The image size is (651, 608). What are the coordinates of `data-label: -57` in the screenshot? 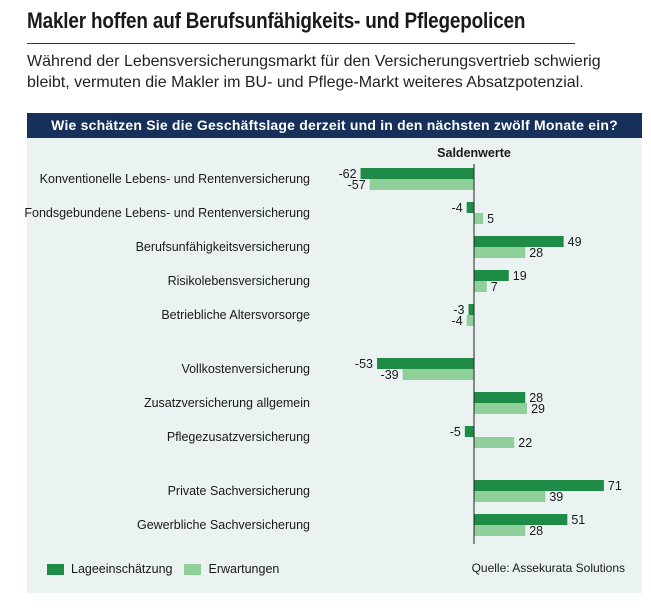 It's located at (357, 185).